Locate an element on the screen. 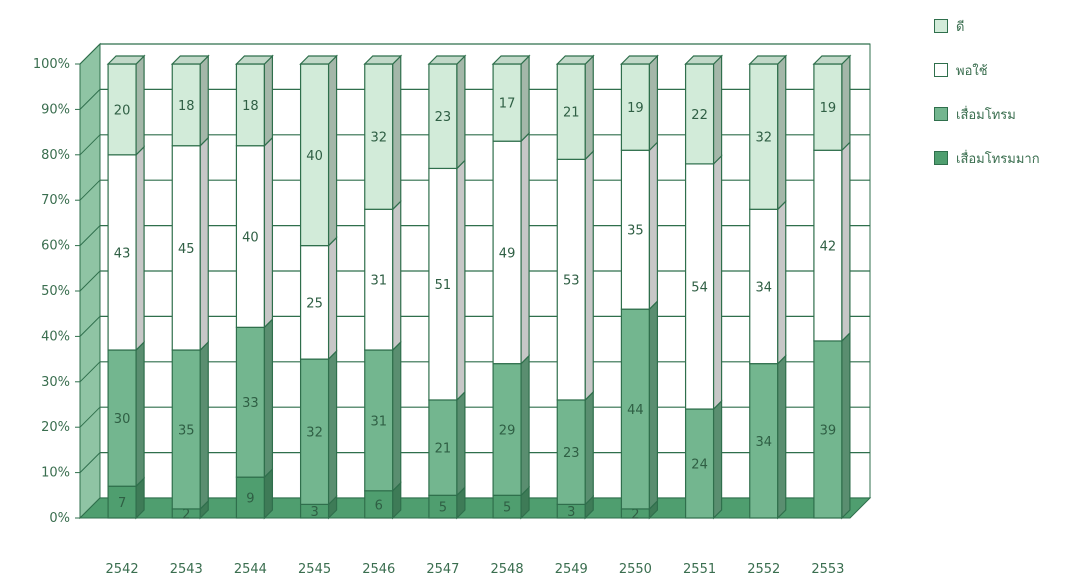  x-tick-label: 2544 is located at coordinates (250, 569).